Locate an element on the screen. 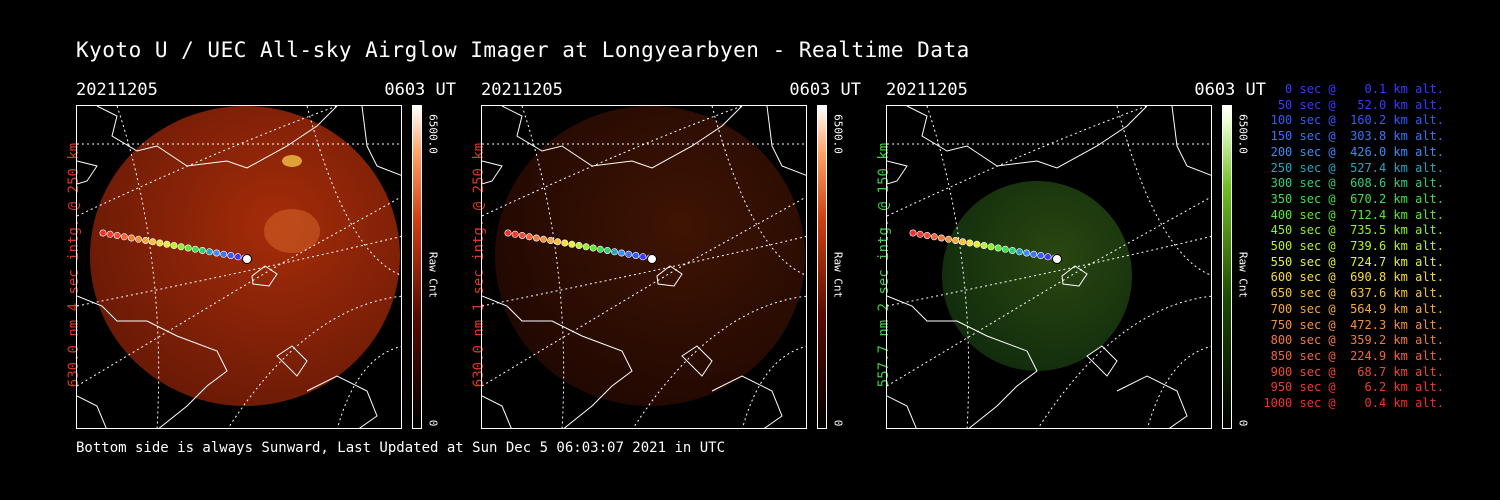  legend-entry: 300 sec @ 608.6 km alt. is located at coordinates (1353, 183).